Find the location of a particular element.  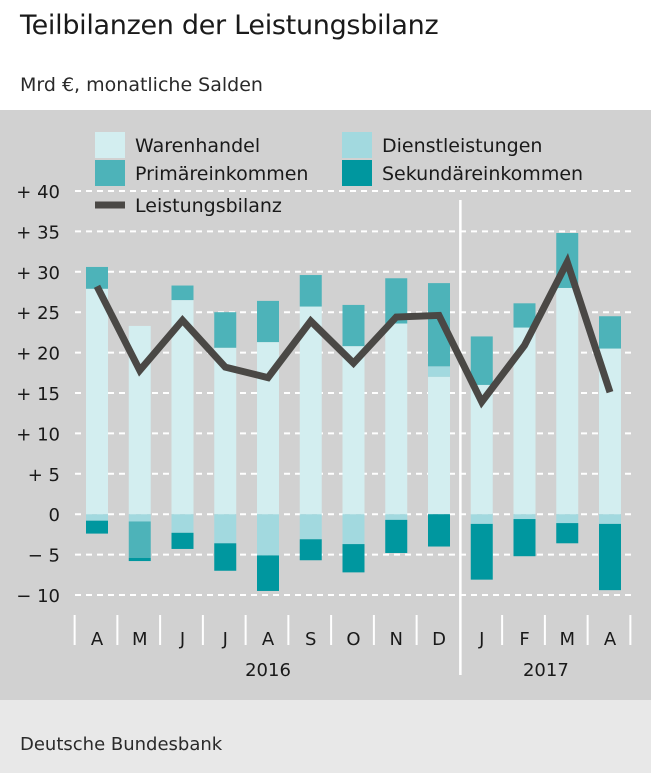

y-tick-label: + 20 is located at coordinates (38, 354).